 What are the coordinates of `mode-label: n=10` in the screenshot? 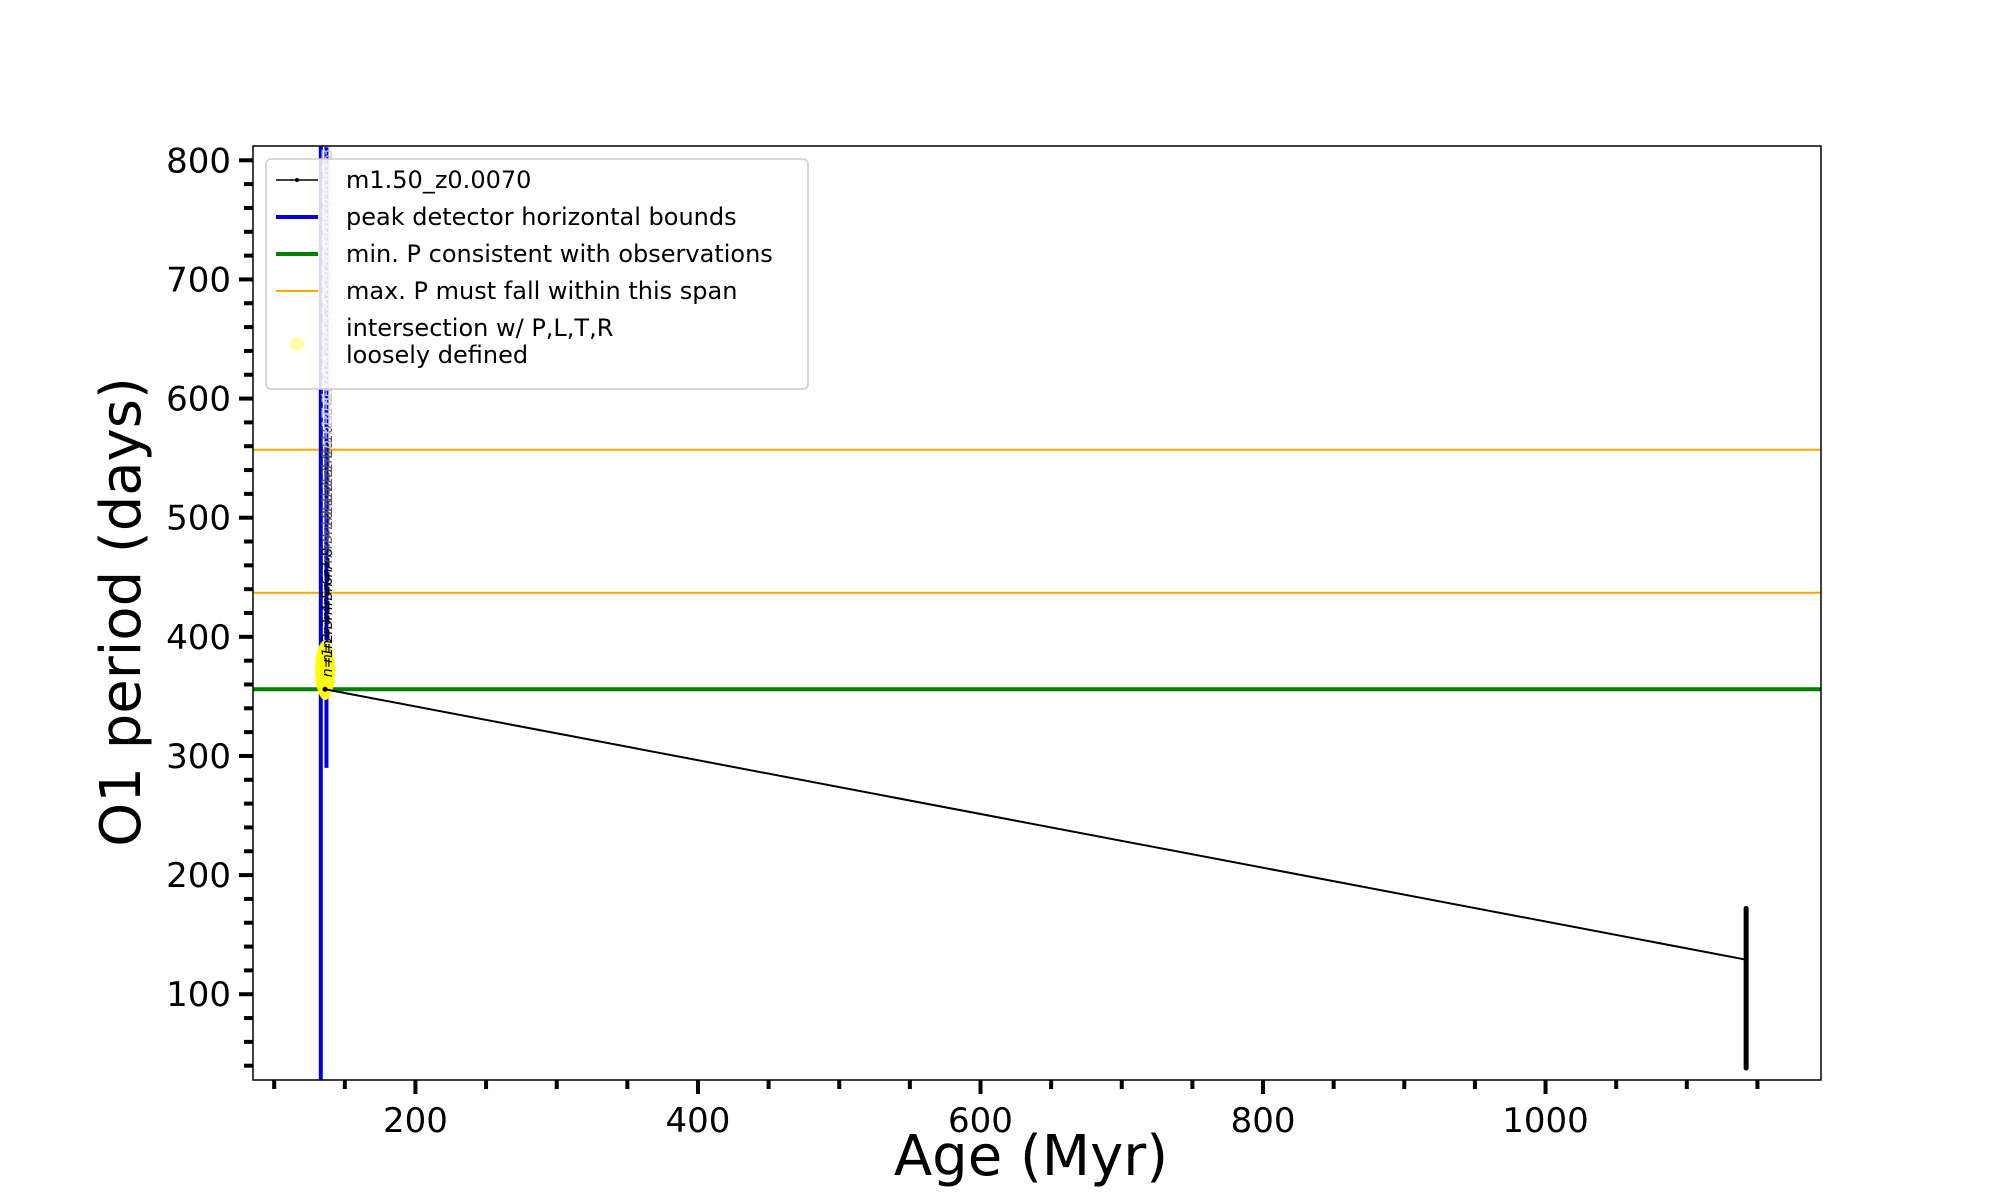 It's located at (328, 529).